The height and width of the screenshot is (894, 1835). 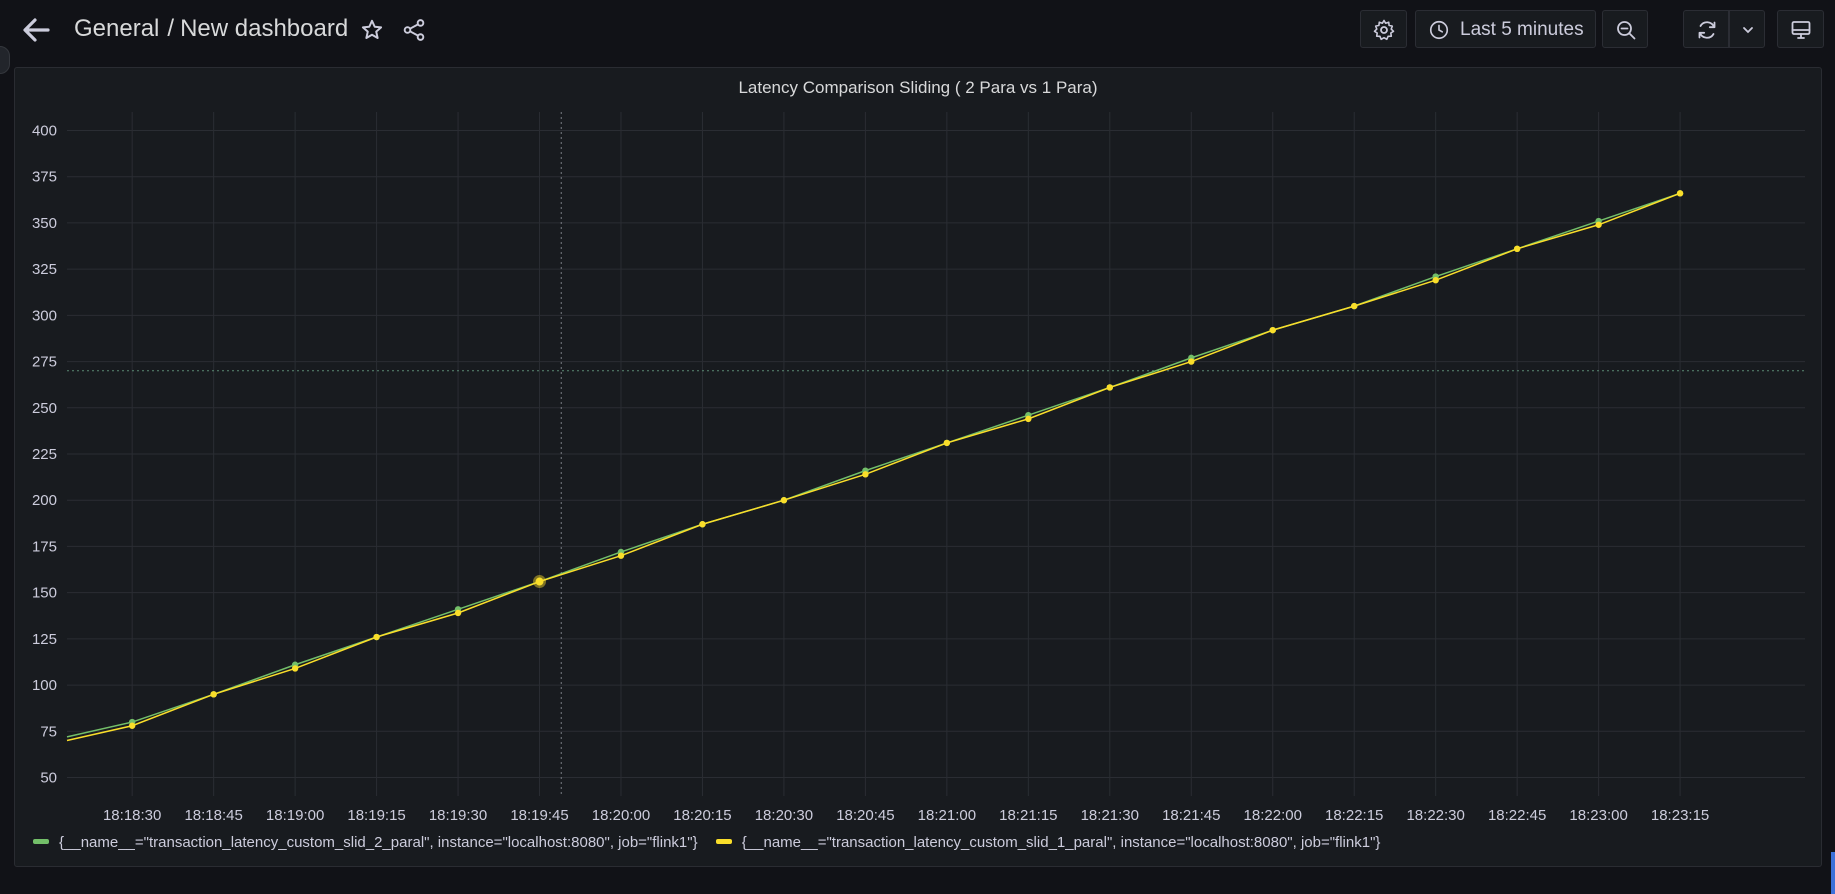 What do you see at coordinates (458, 815) in the screenshot?
I see `x-tick-label: 18:19:30` at bounding box center [458, 815].